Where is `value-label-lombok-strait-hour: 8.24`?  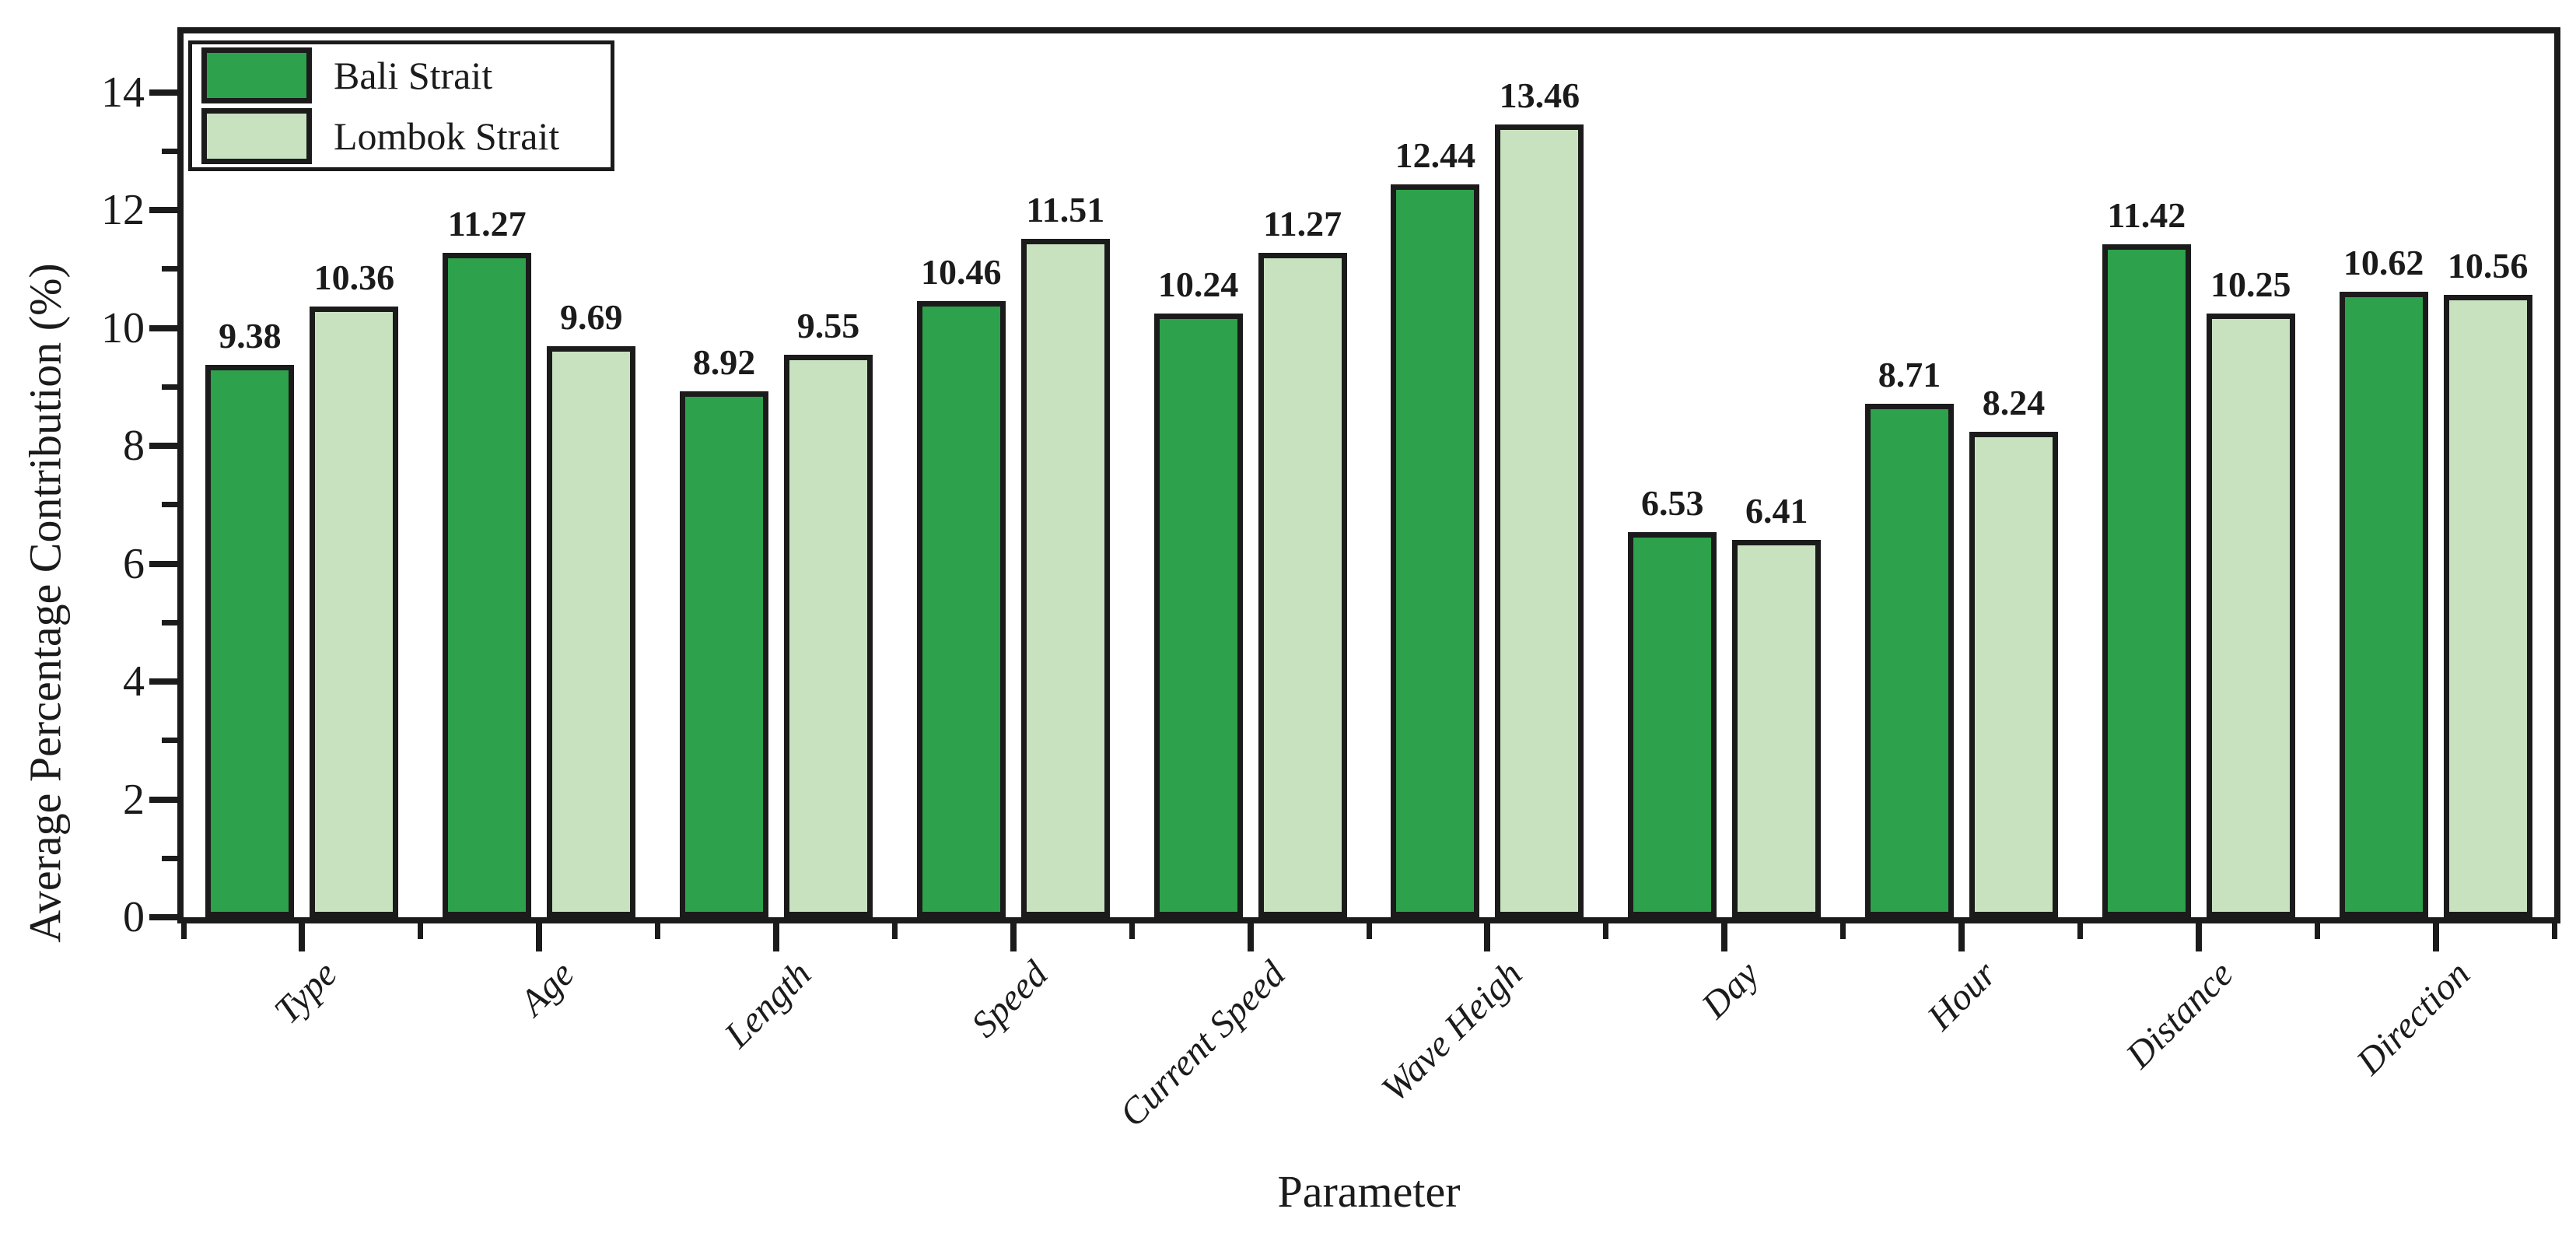
value-label-lombok-strait-hour: 8.24 is located at coordinates (2014, 402).